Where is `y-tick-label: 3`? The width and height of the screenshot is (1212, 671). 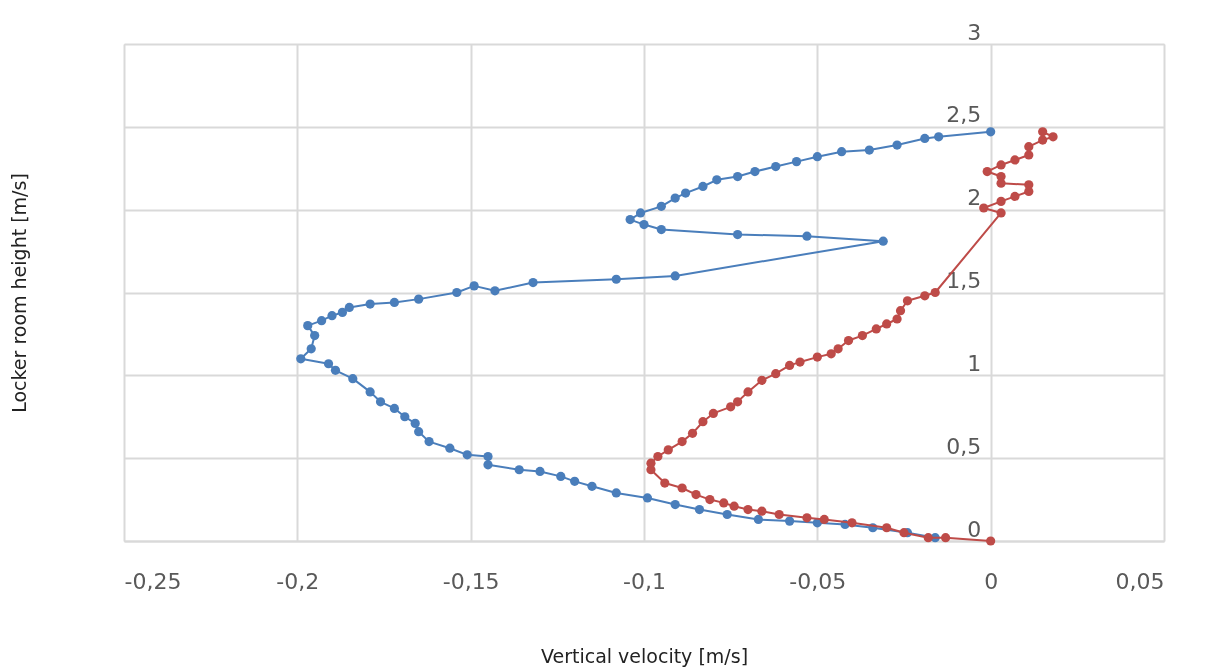
y-tick-label: 3 is located at coordinates (974, 32).